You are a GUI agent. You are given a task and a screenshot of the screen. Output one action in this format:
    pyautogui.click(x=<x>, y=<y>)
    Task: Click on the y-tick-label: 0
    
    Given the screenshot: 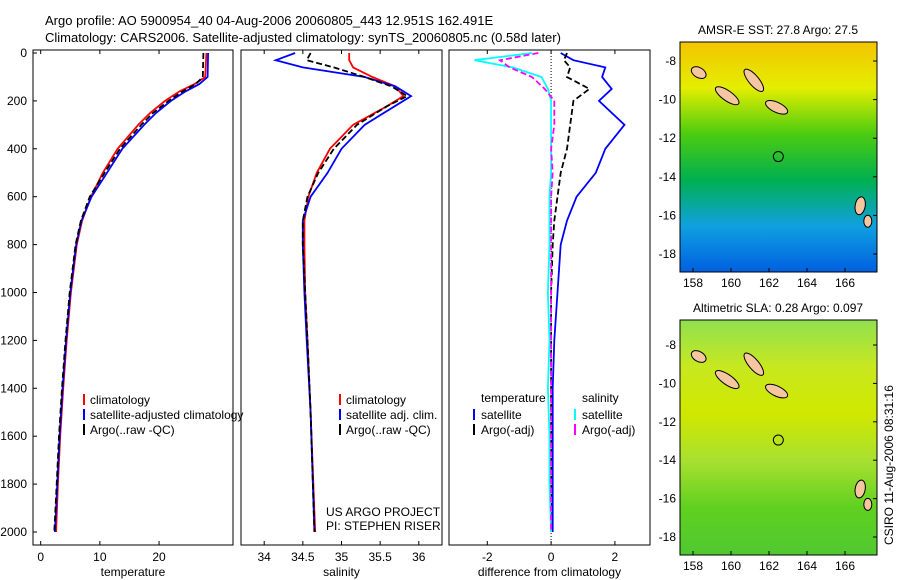 What is the action you would take?
    pyautogui.click(x=23, y=53)
    